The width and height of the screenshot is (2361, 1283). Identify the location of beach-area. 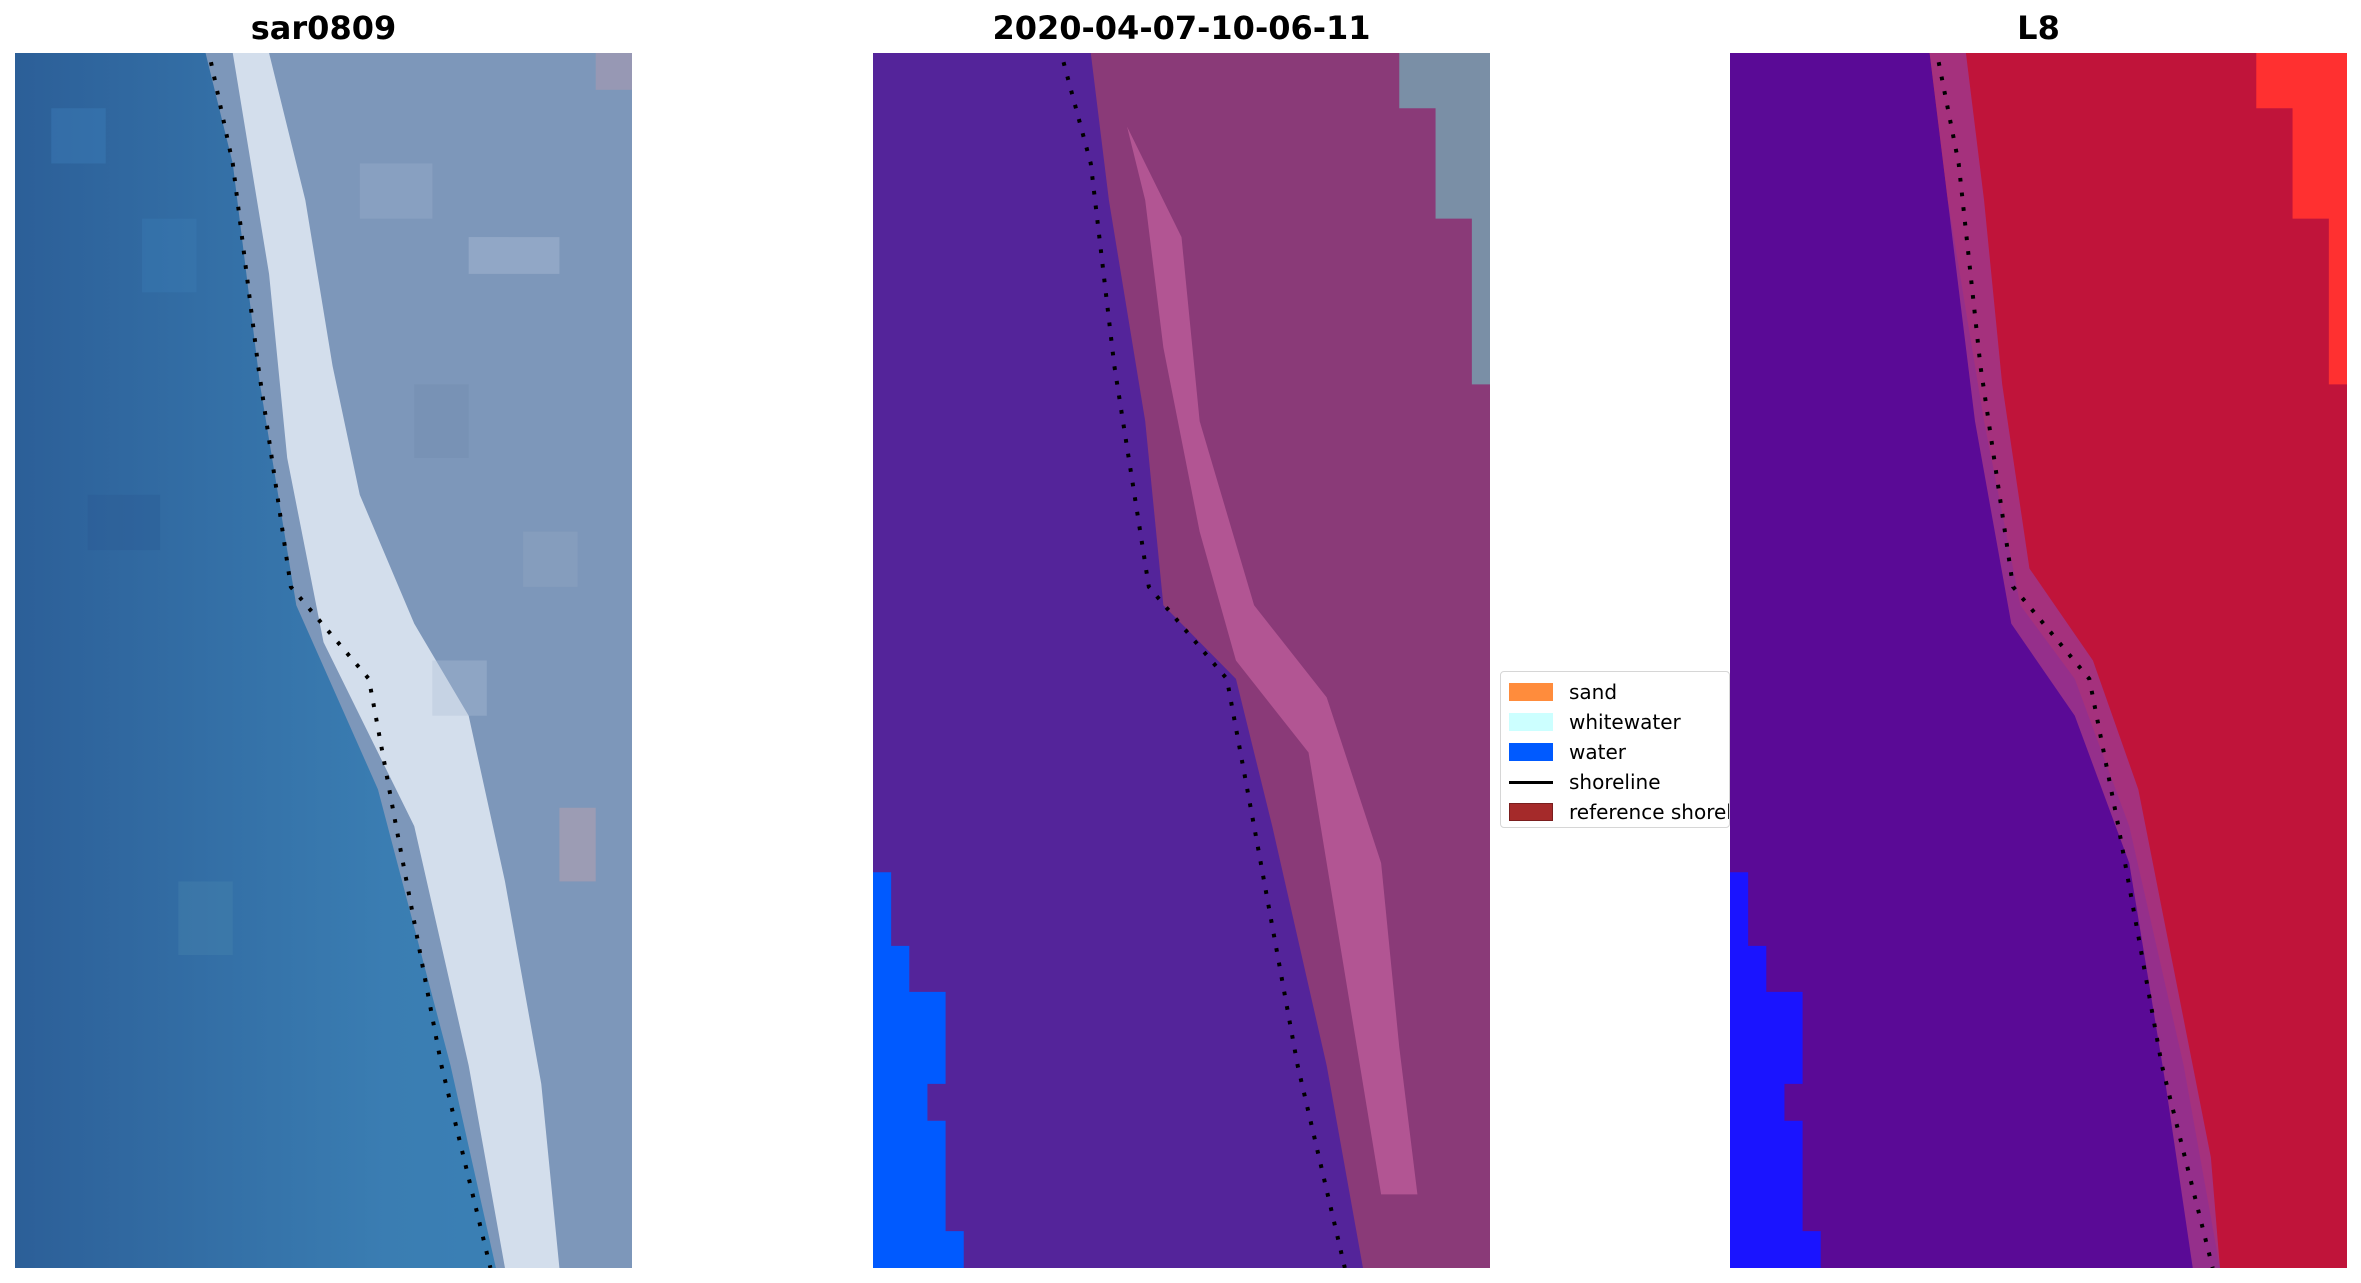
(396, 660).